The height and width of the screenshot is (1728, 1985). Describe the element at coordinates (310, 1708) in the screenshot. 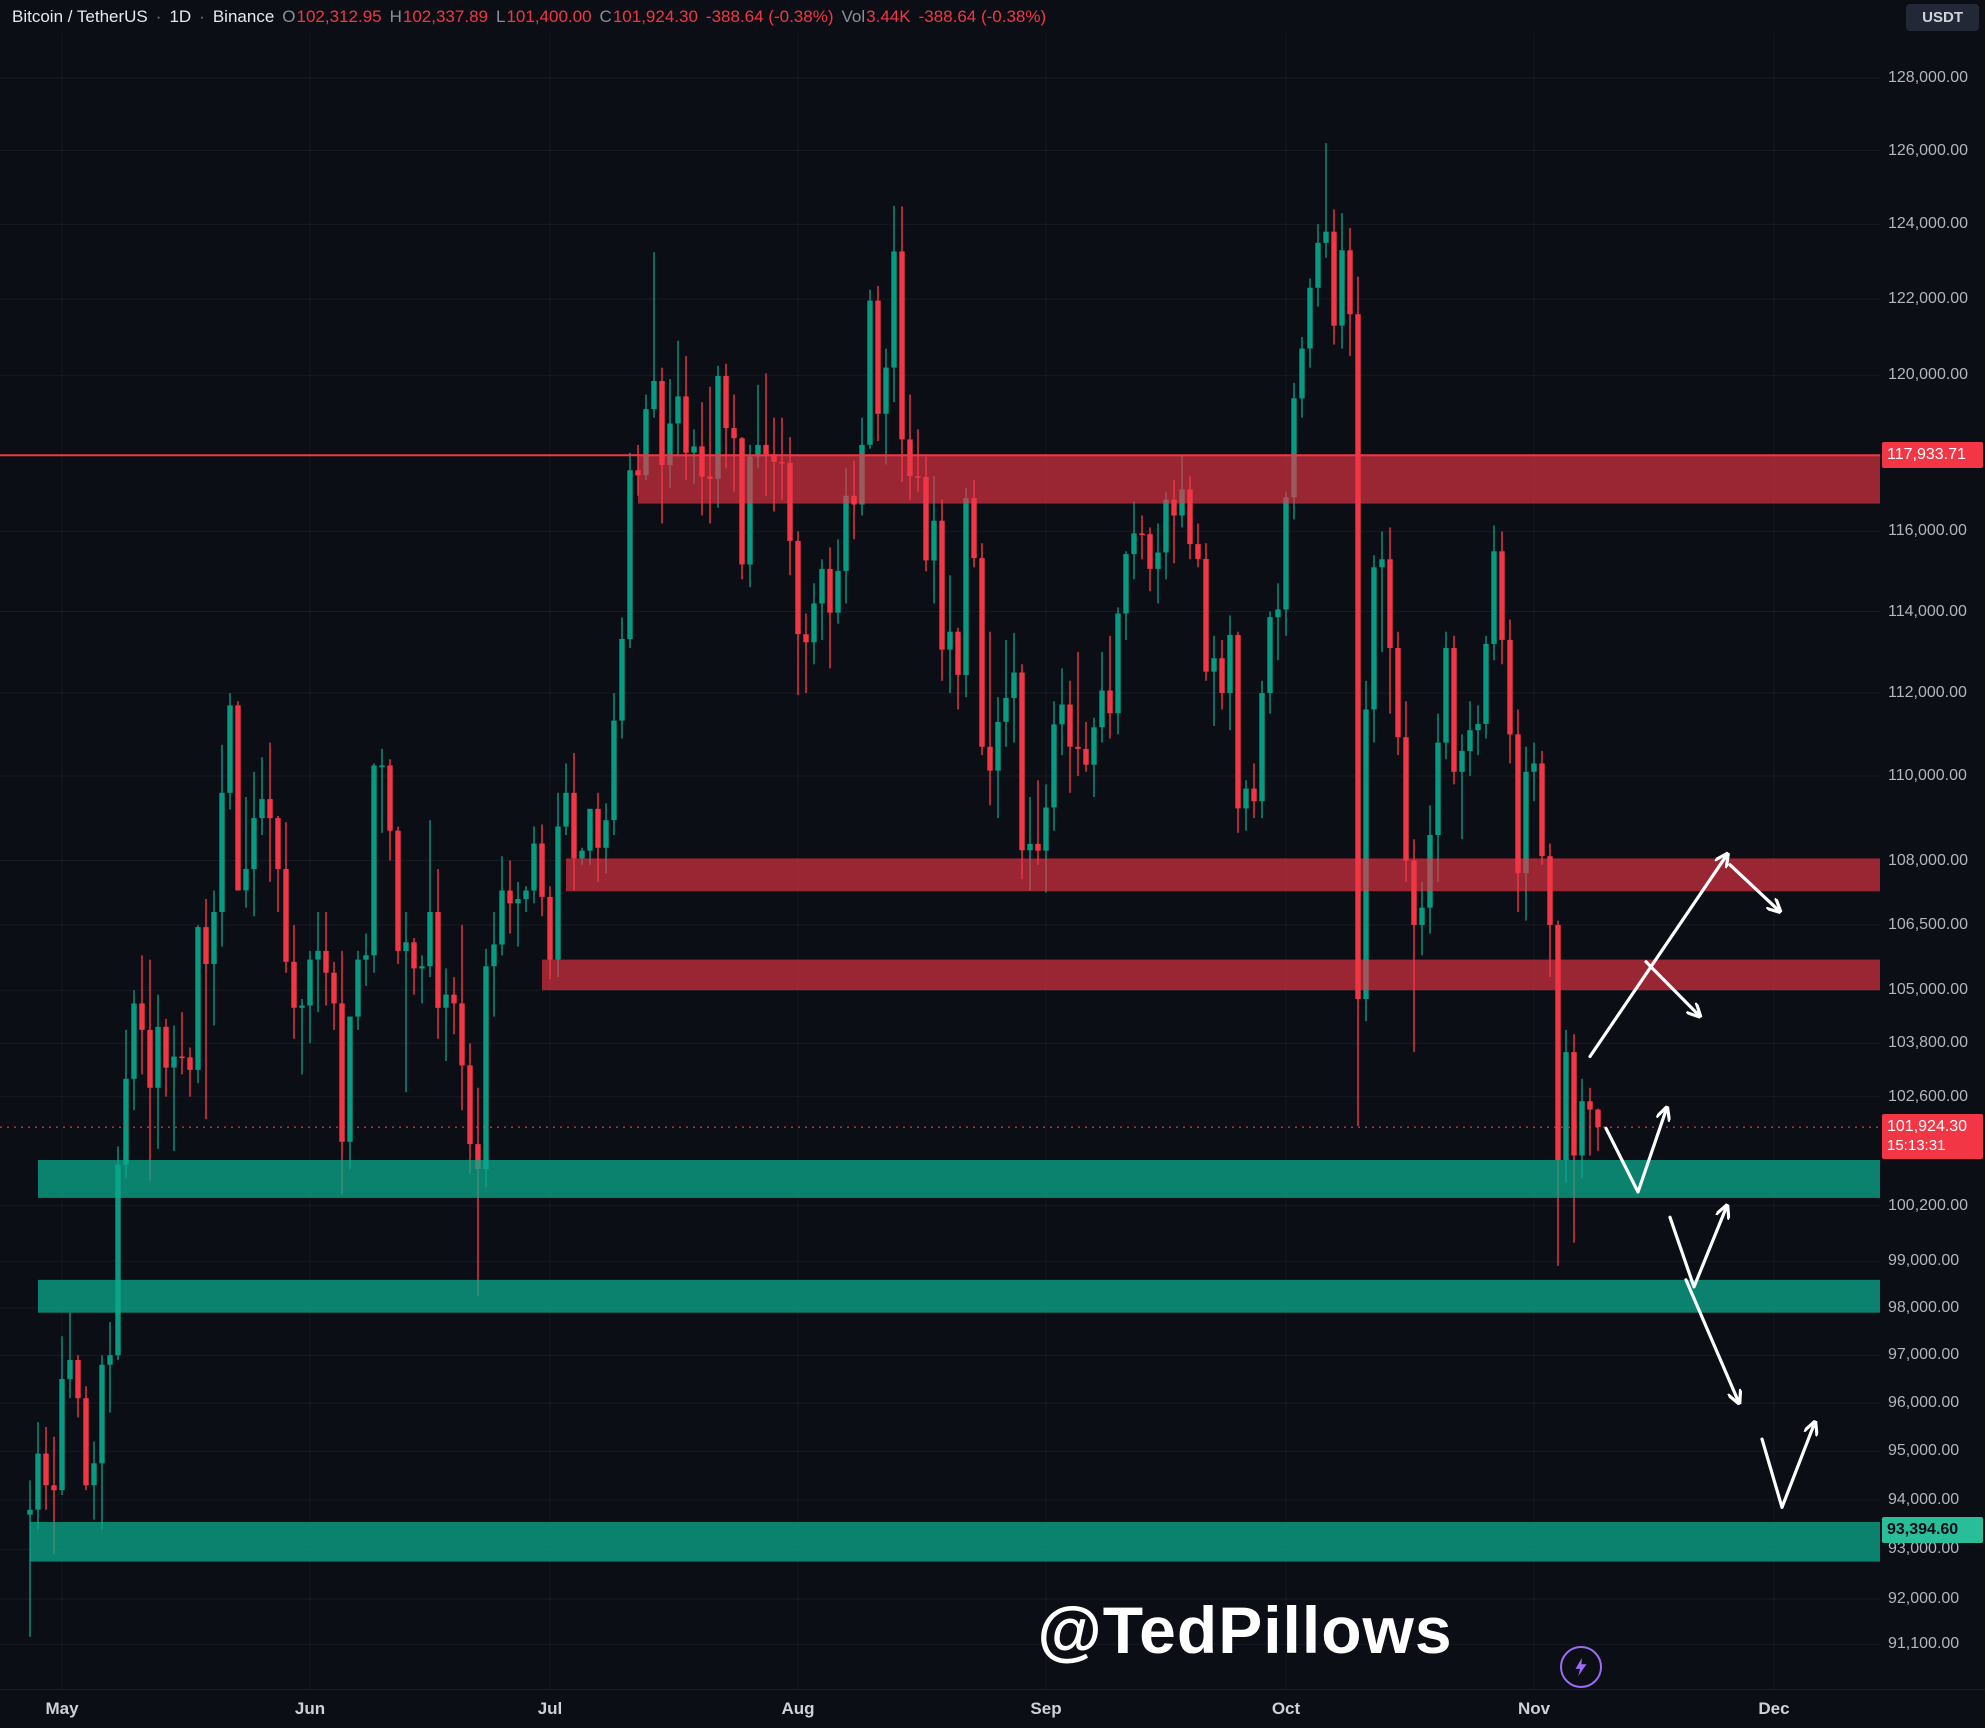

I see `month-tick-jun: Jun` at that location.